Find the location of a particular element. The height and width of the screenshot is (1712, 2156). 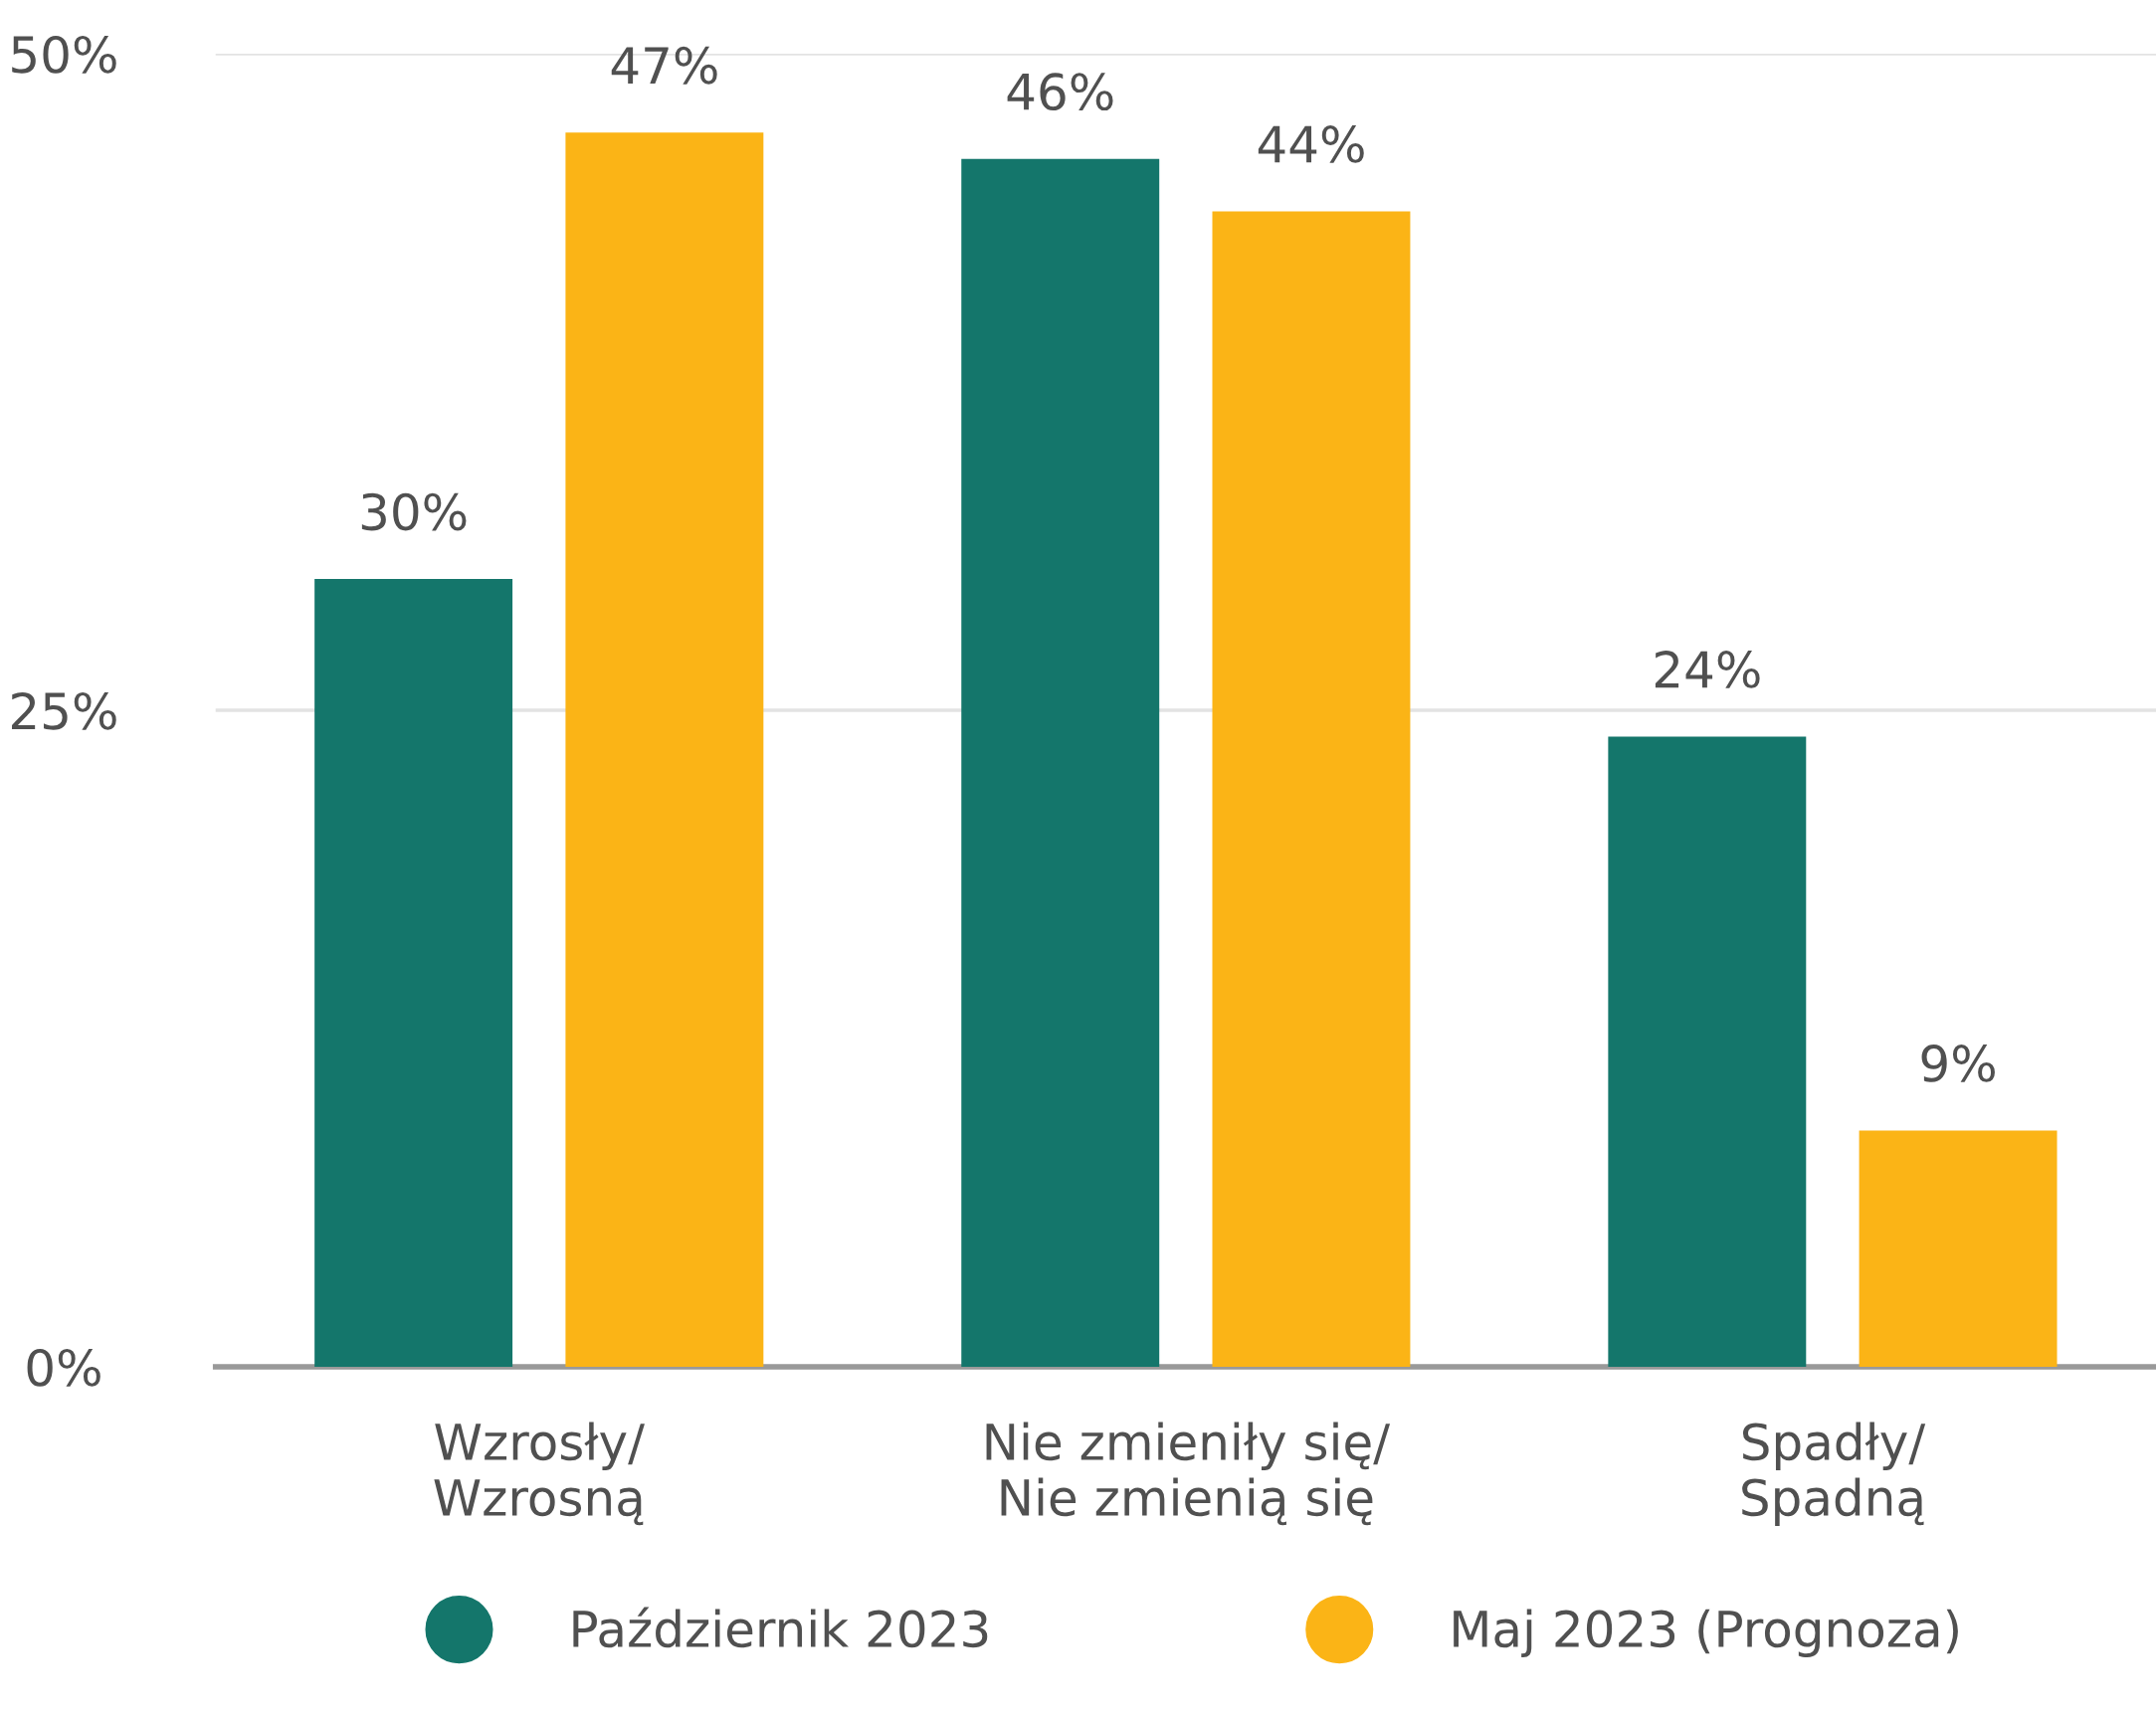

legend-label: Październik 2023 is located at coordinates (780, 1627).